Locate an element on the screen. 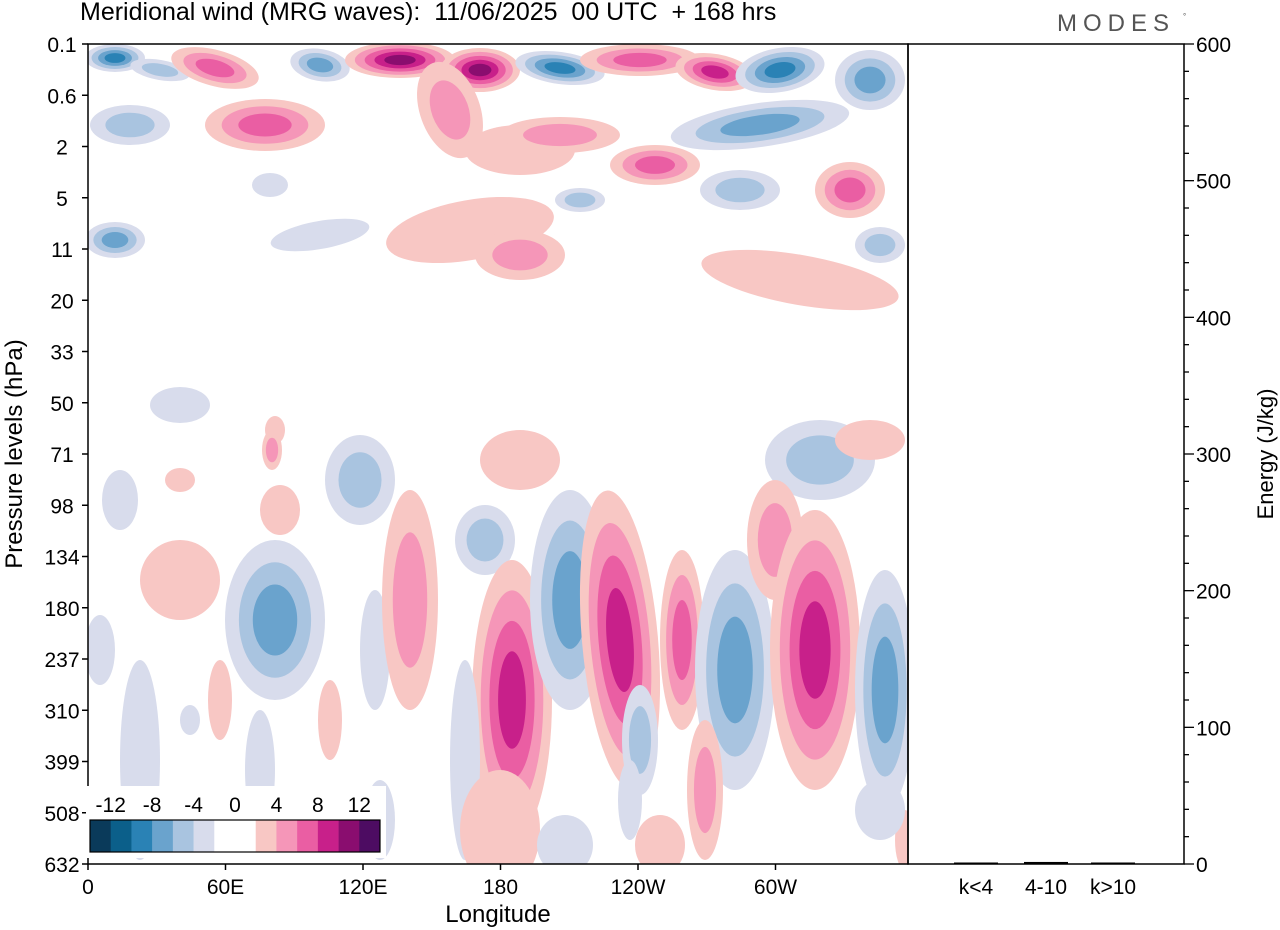  y-tick-label: 33 is located at coordinates (61, 353).